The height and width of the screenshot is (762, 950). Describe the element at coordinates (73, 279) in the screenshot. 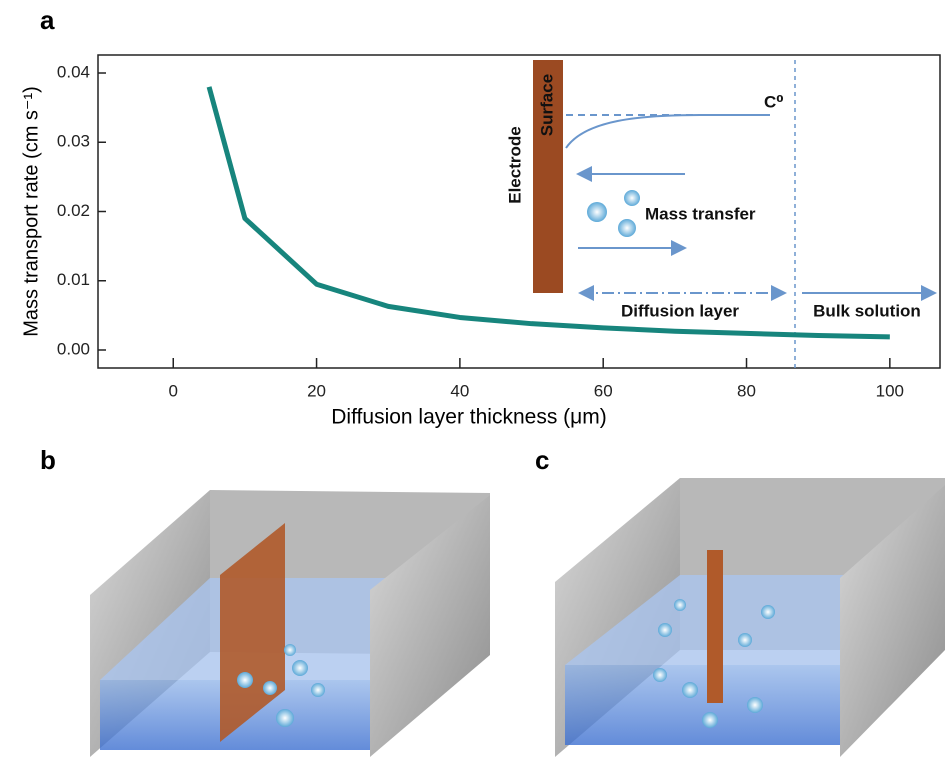

I see `y-tick-label: 0.01` at that location.